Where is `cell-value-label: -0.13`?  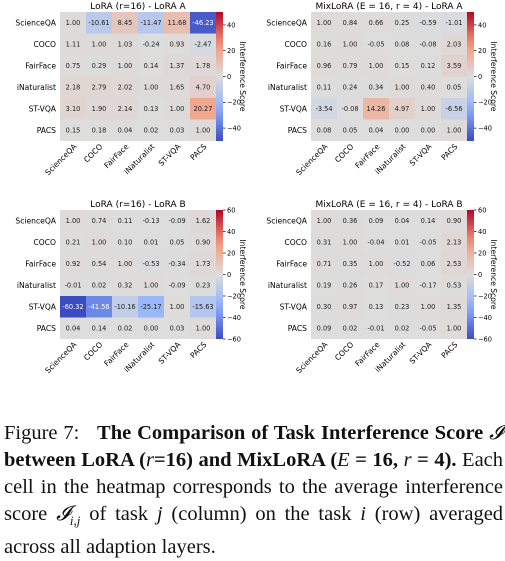 cell-value-label: -0.13 is located at coordinates (150, 221).